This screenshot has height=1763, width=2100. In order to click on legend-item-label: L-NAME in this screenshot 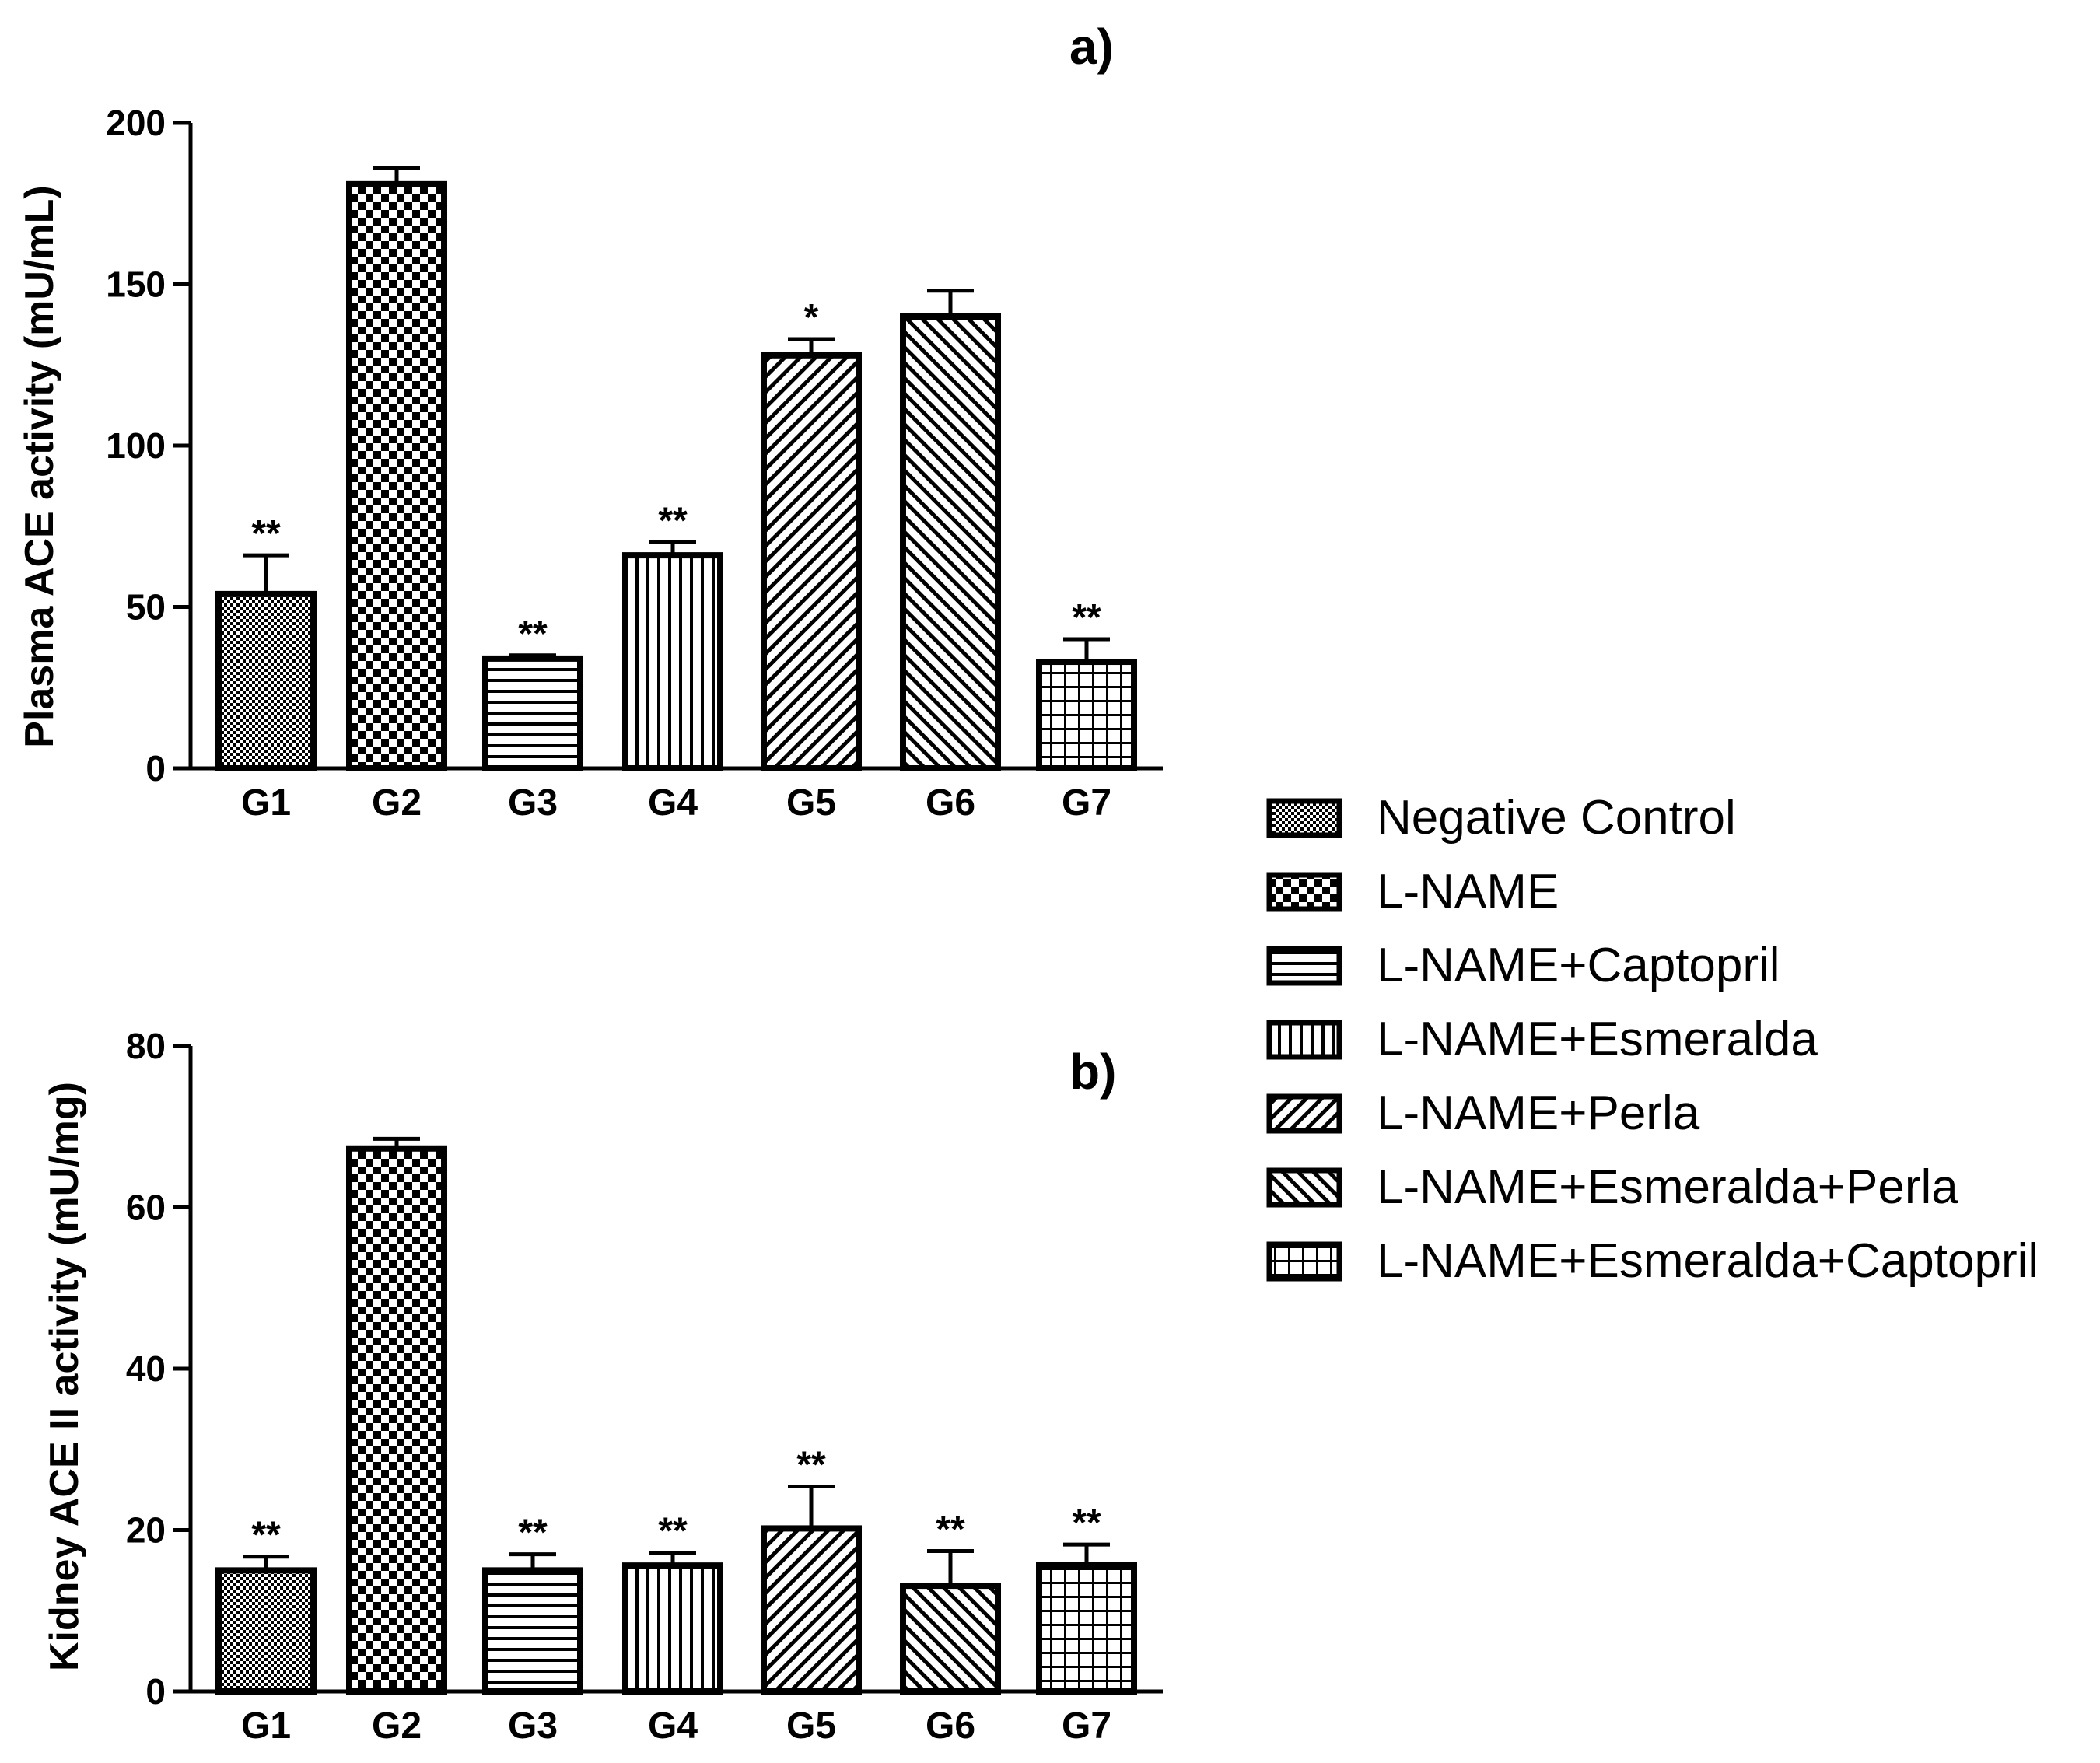, I will do `click(1468, 891)`.